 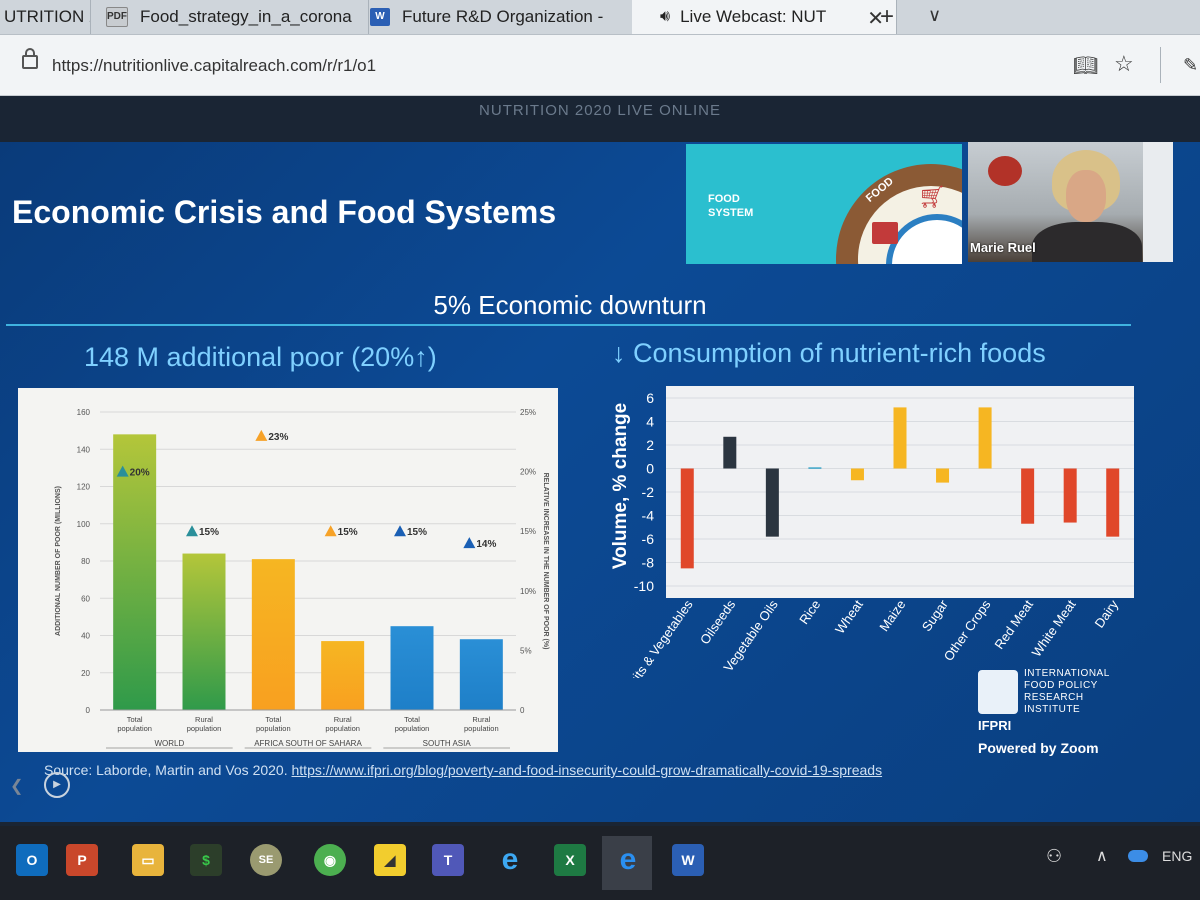 What do you see at coordinates (1124, 63) in the screenshot?
I see `favorite-star-icon: ☆` at bounding box center [1124, 63].